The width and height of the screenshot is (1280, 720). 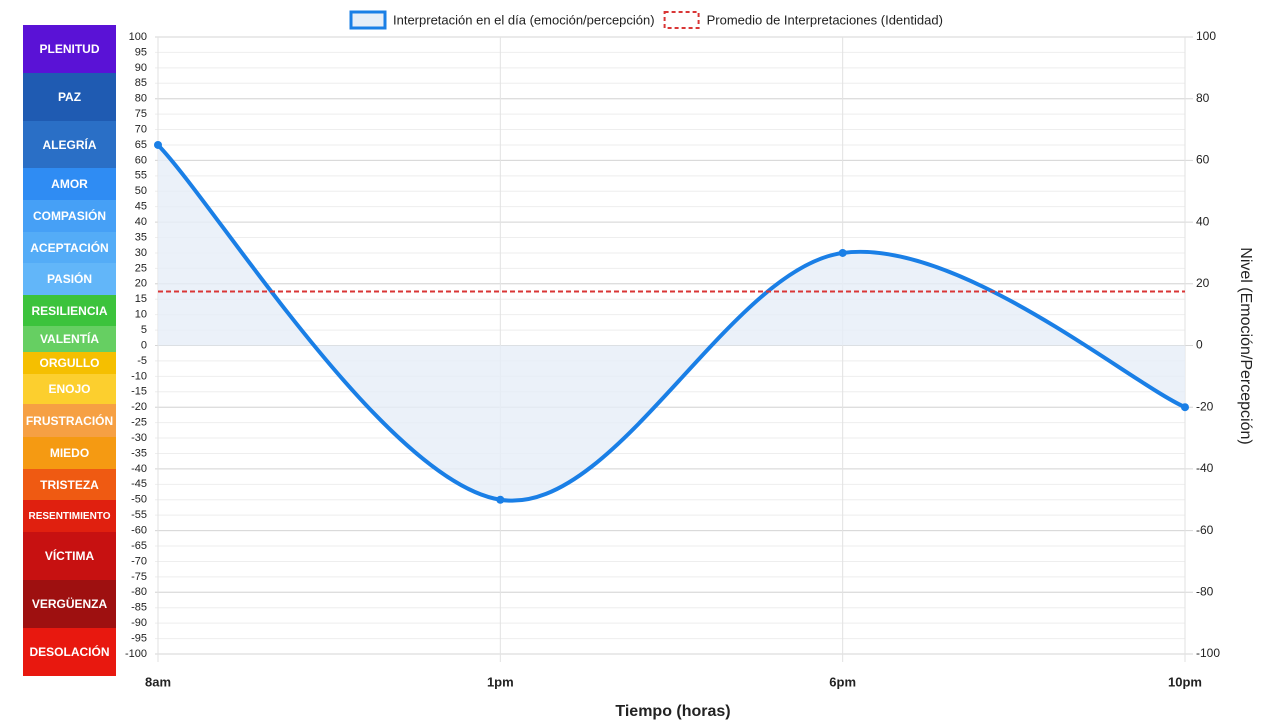 I want to click on x-tick-label: 10pm, so click(x=1185, y=681).